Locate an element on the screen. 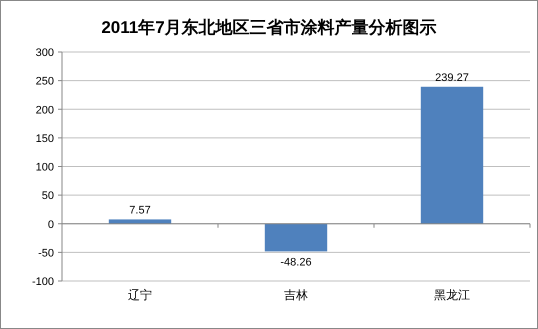  data-label: 7.57 is located at coordinates (140, 210).